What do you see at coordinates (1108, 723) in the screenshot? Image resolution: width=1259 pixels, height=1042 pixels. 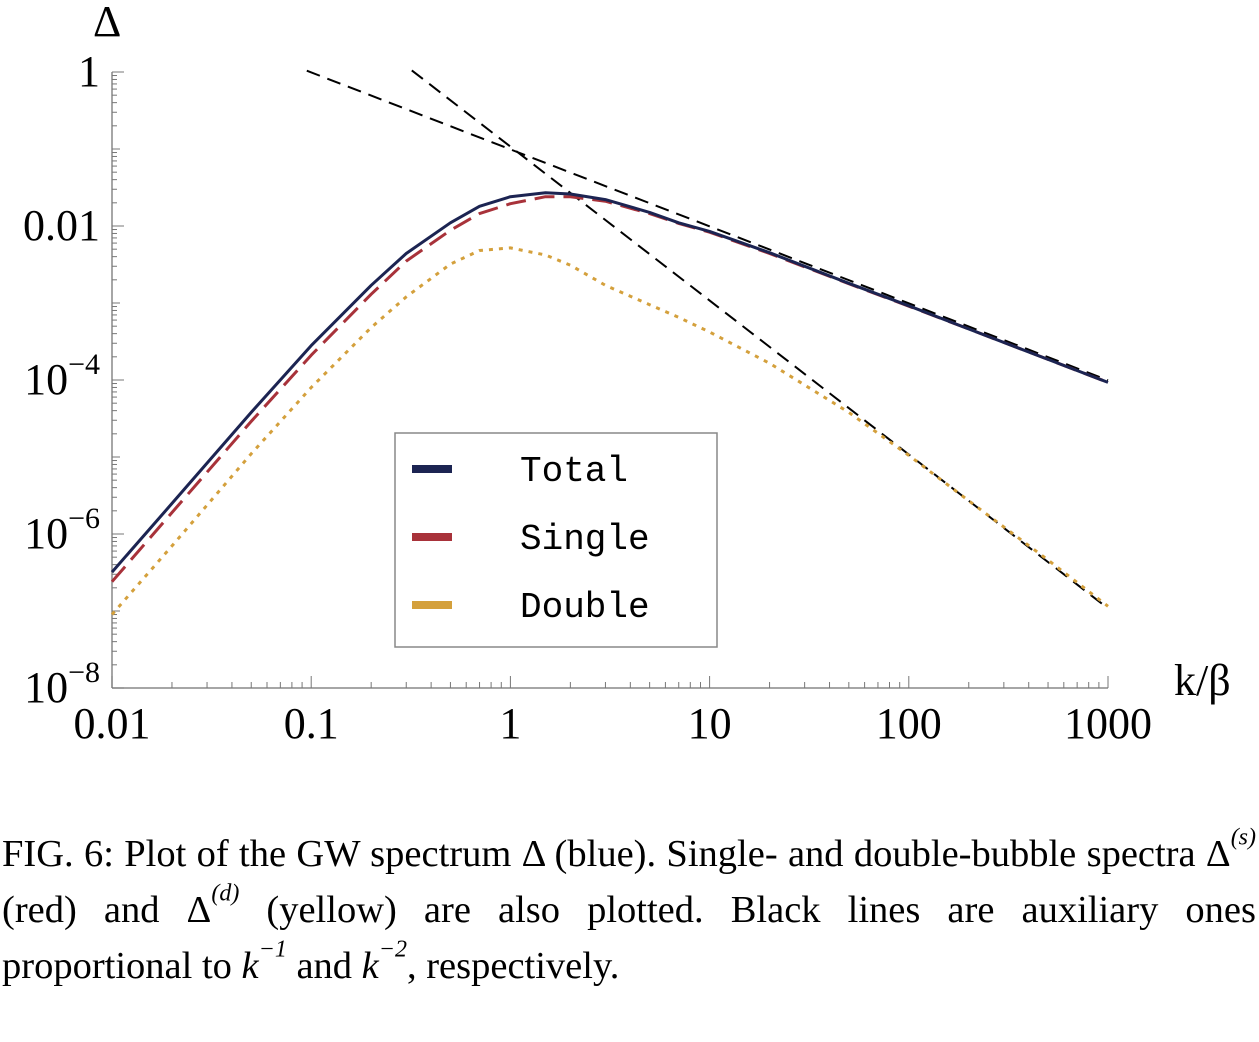 I see `x-tick-label: 1000` at bounding box center [1108, 723].